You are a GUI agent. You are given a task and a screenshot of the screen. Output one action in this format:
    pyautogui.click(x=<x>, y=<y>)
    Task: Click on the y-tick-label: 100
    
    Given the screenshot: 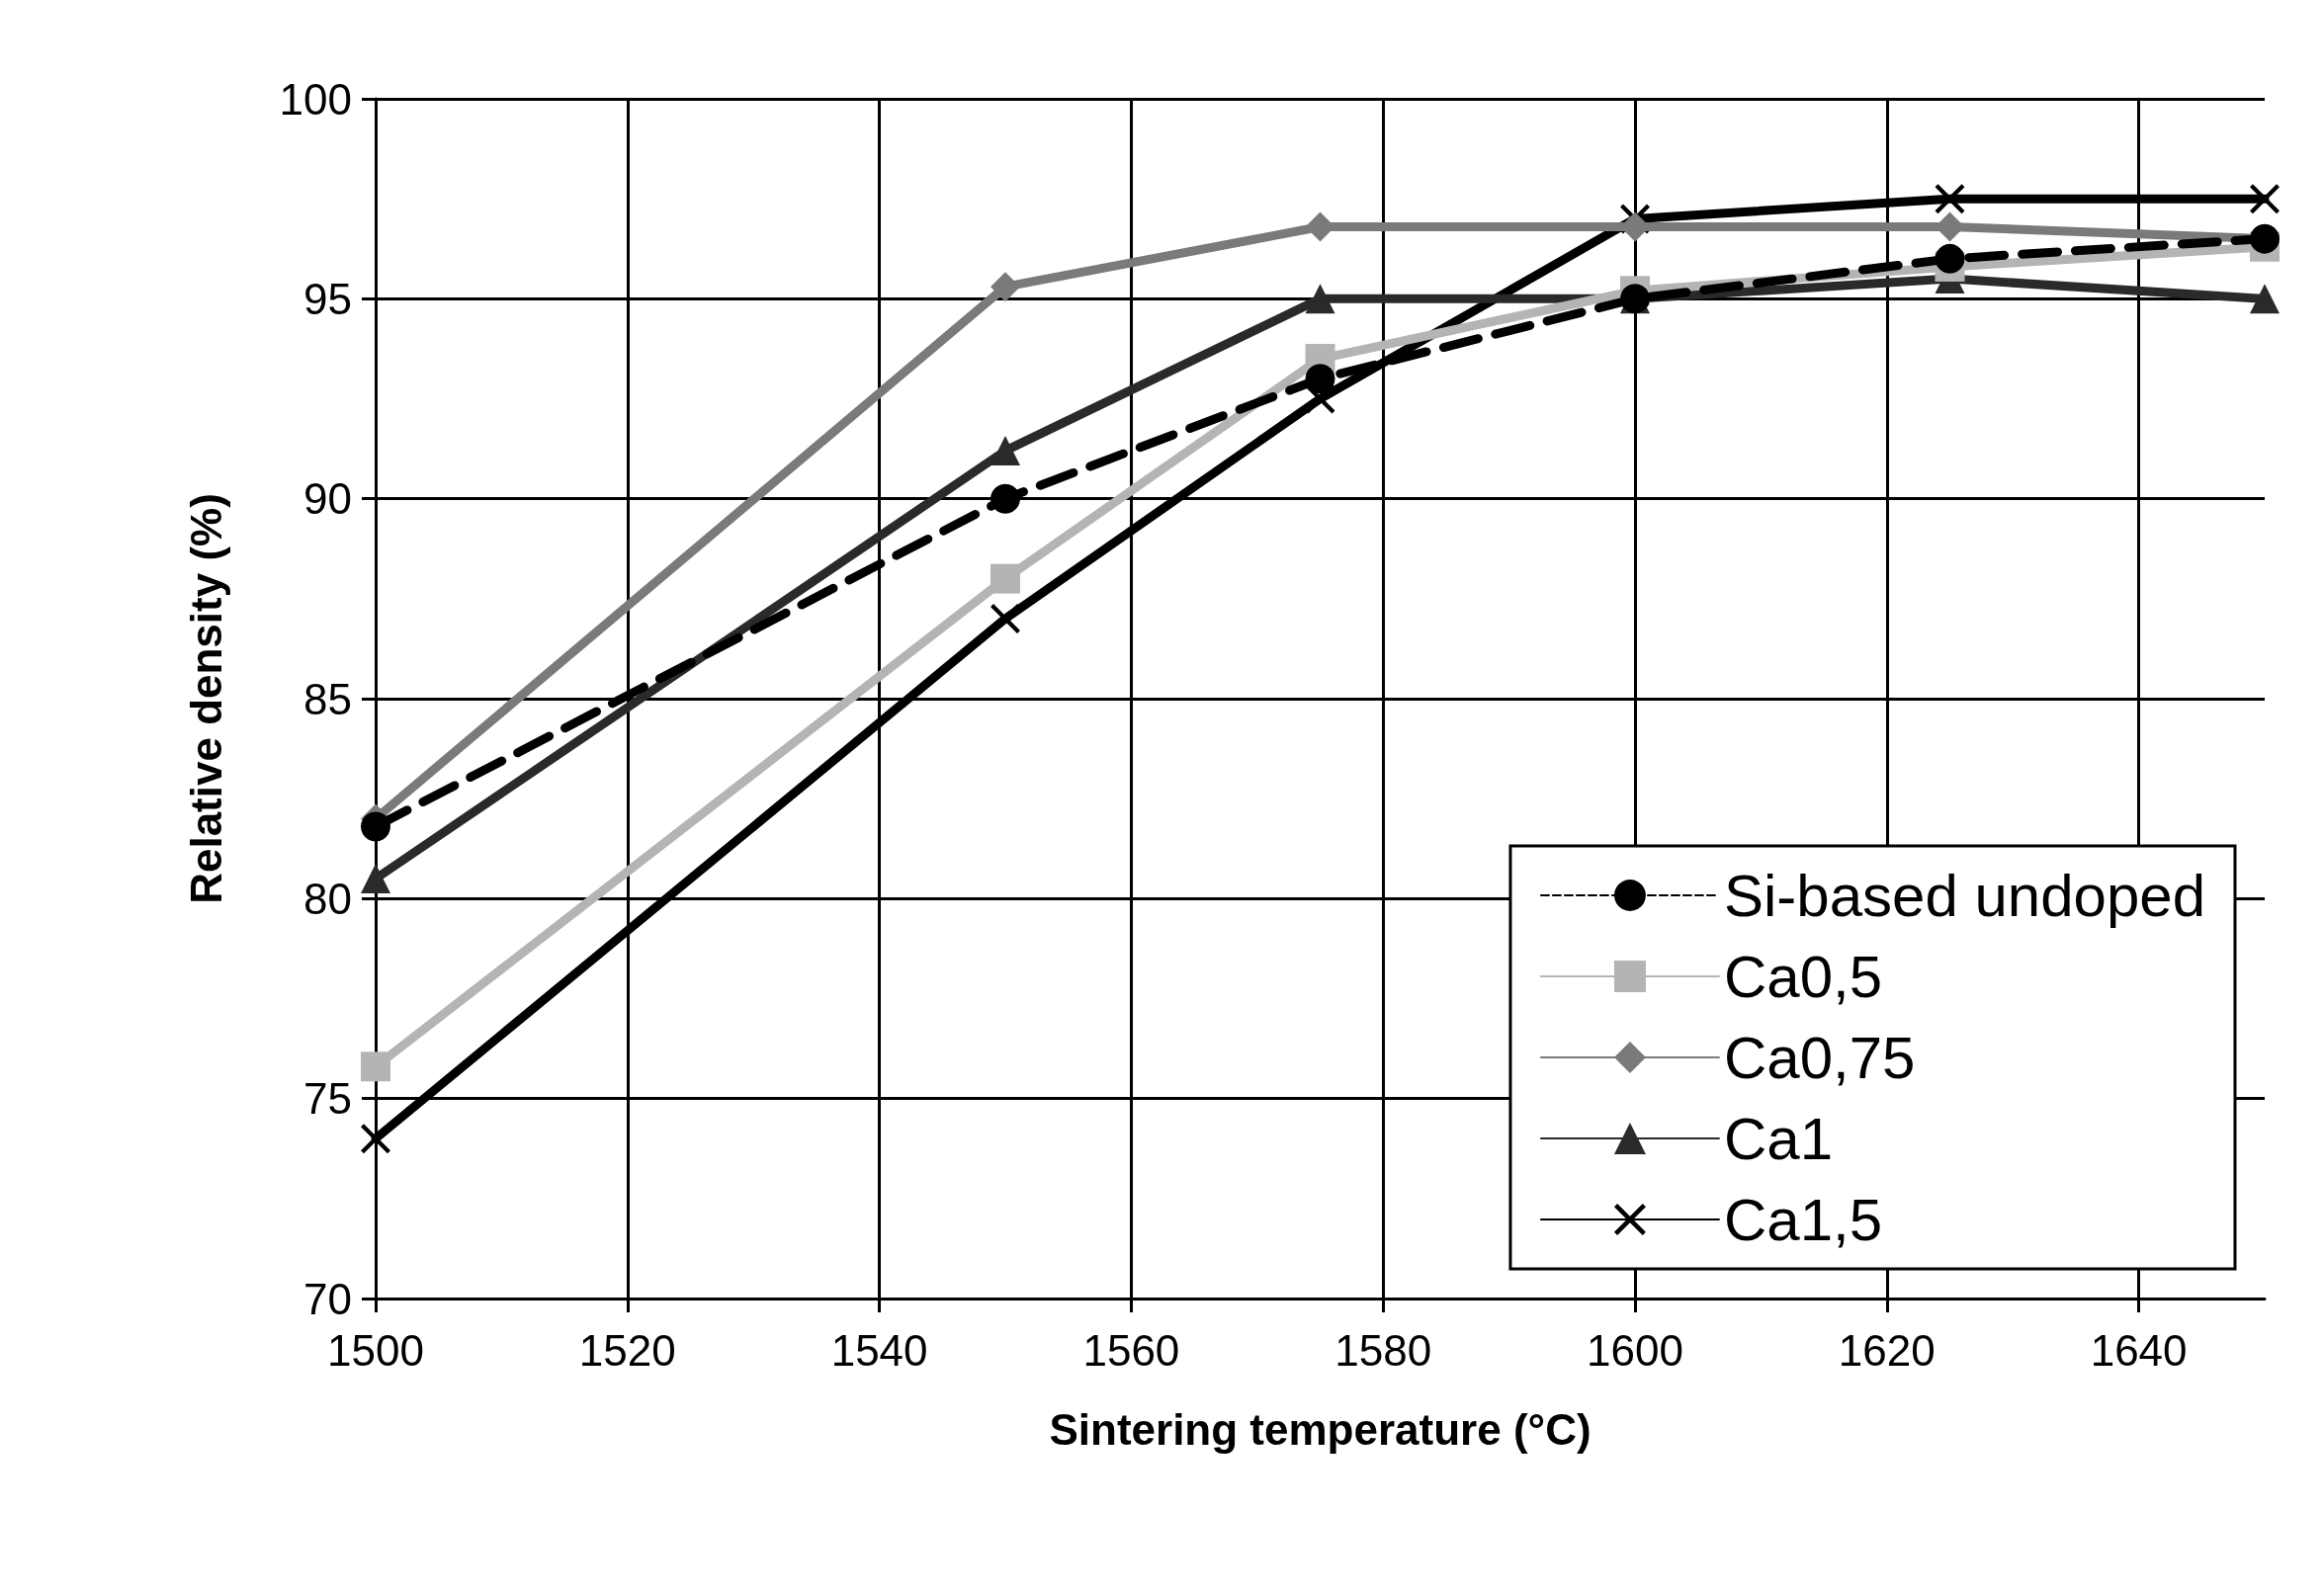 What is the action you would take?
    pyautogui.click(x=315, y=99)
    